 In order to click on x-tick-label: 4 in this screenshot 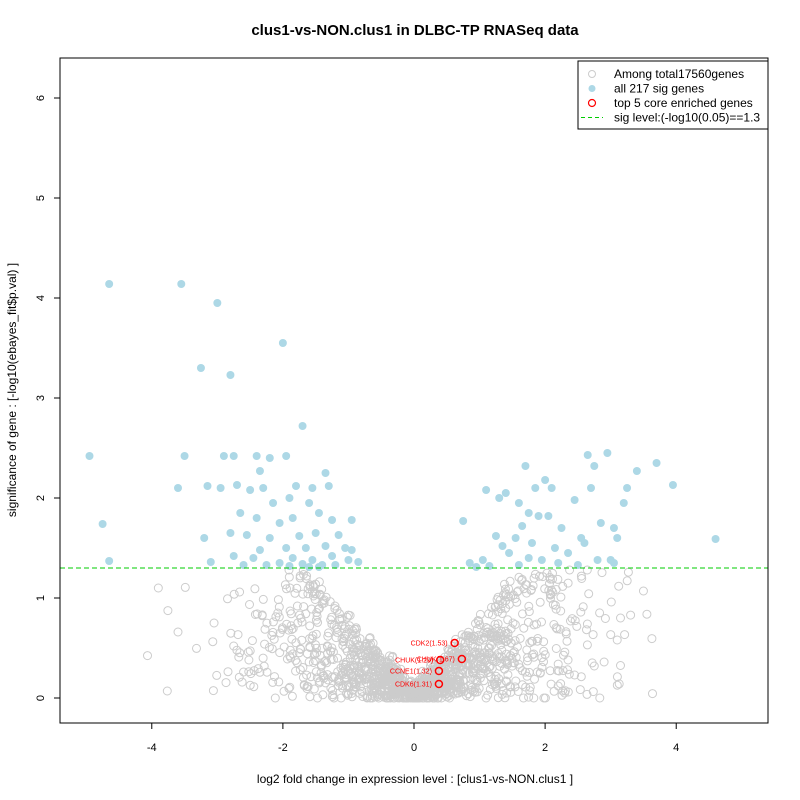, I will do `click(676, 748)`.